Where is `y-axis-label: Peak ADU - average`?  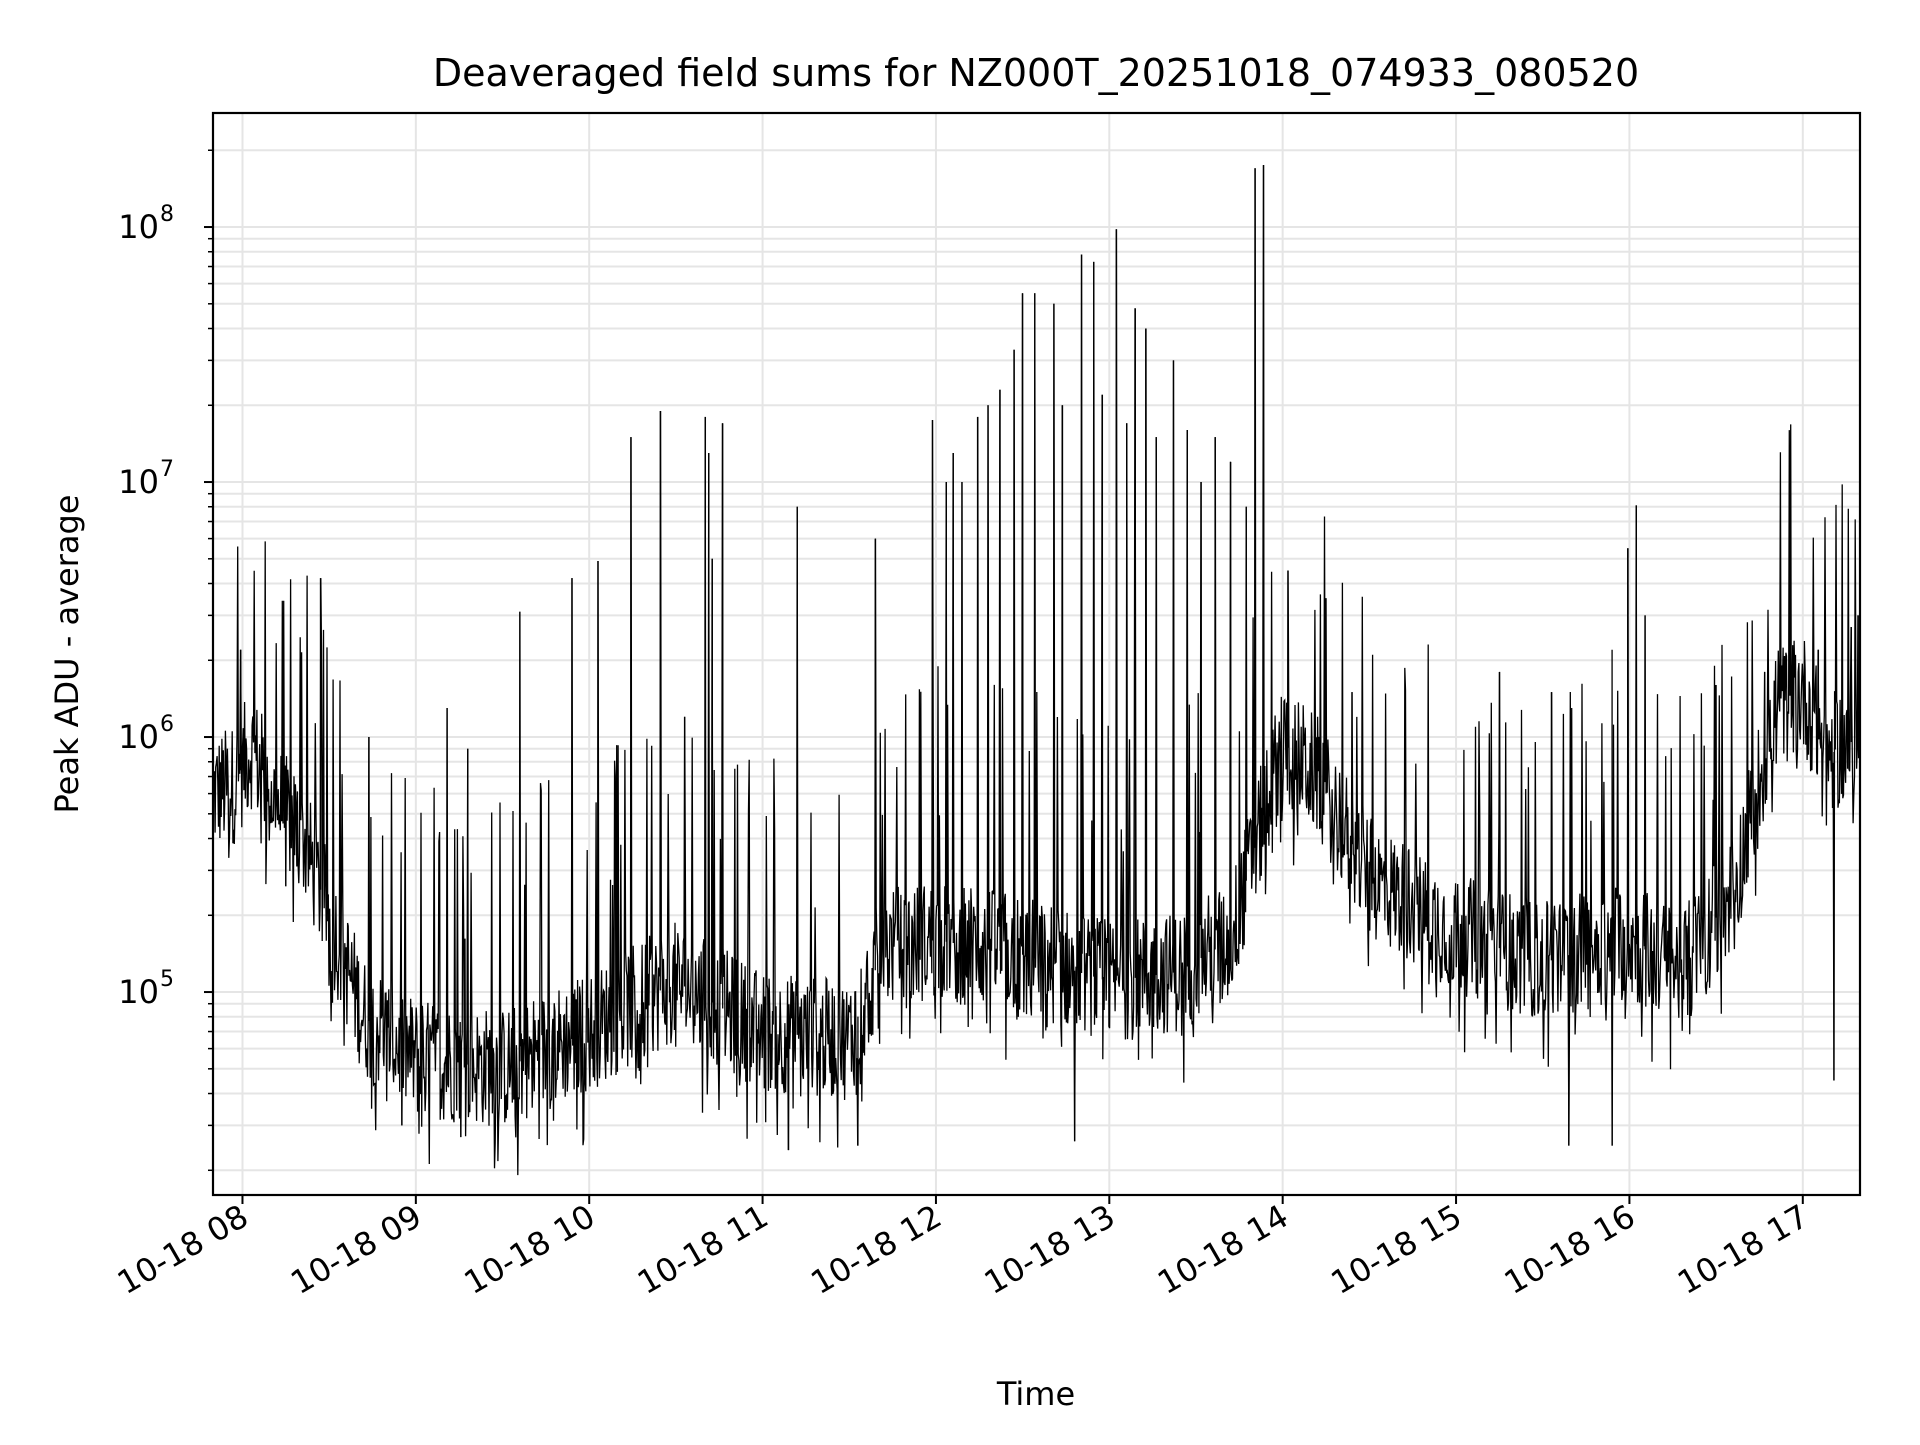
y-axis-label: Peak ADU - average is located at coordinates (67, 654).